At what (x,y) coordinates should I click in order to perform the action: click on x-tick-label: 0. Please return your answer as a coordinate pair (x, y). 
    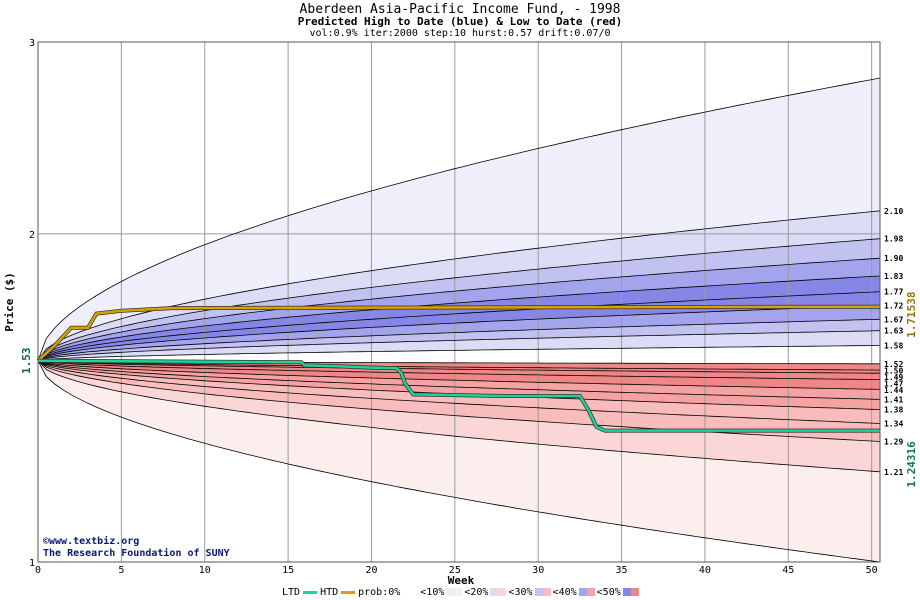
    Looking at the image, I should click on (38, 570).